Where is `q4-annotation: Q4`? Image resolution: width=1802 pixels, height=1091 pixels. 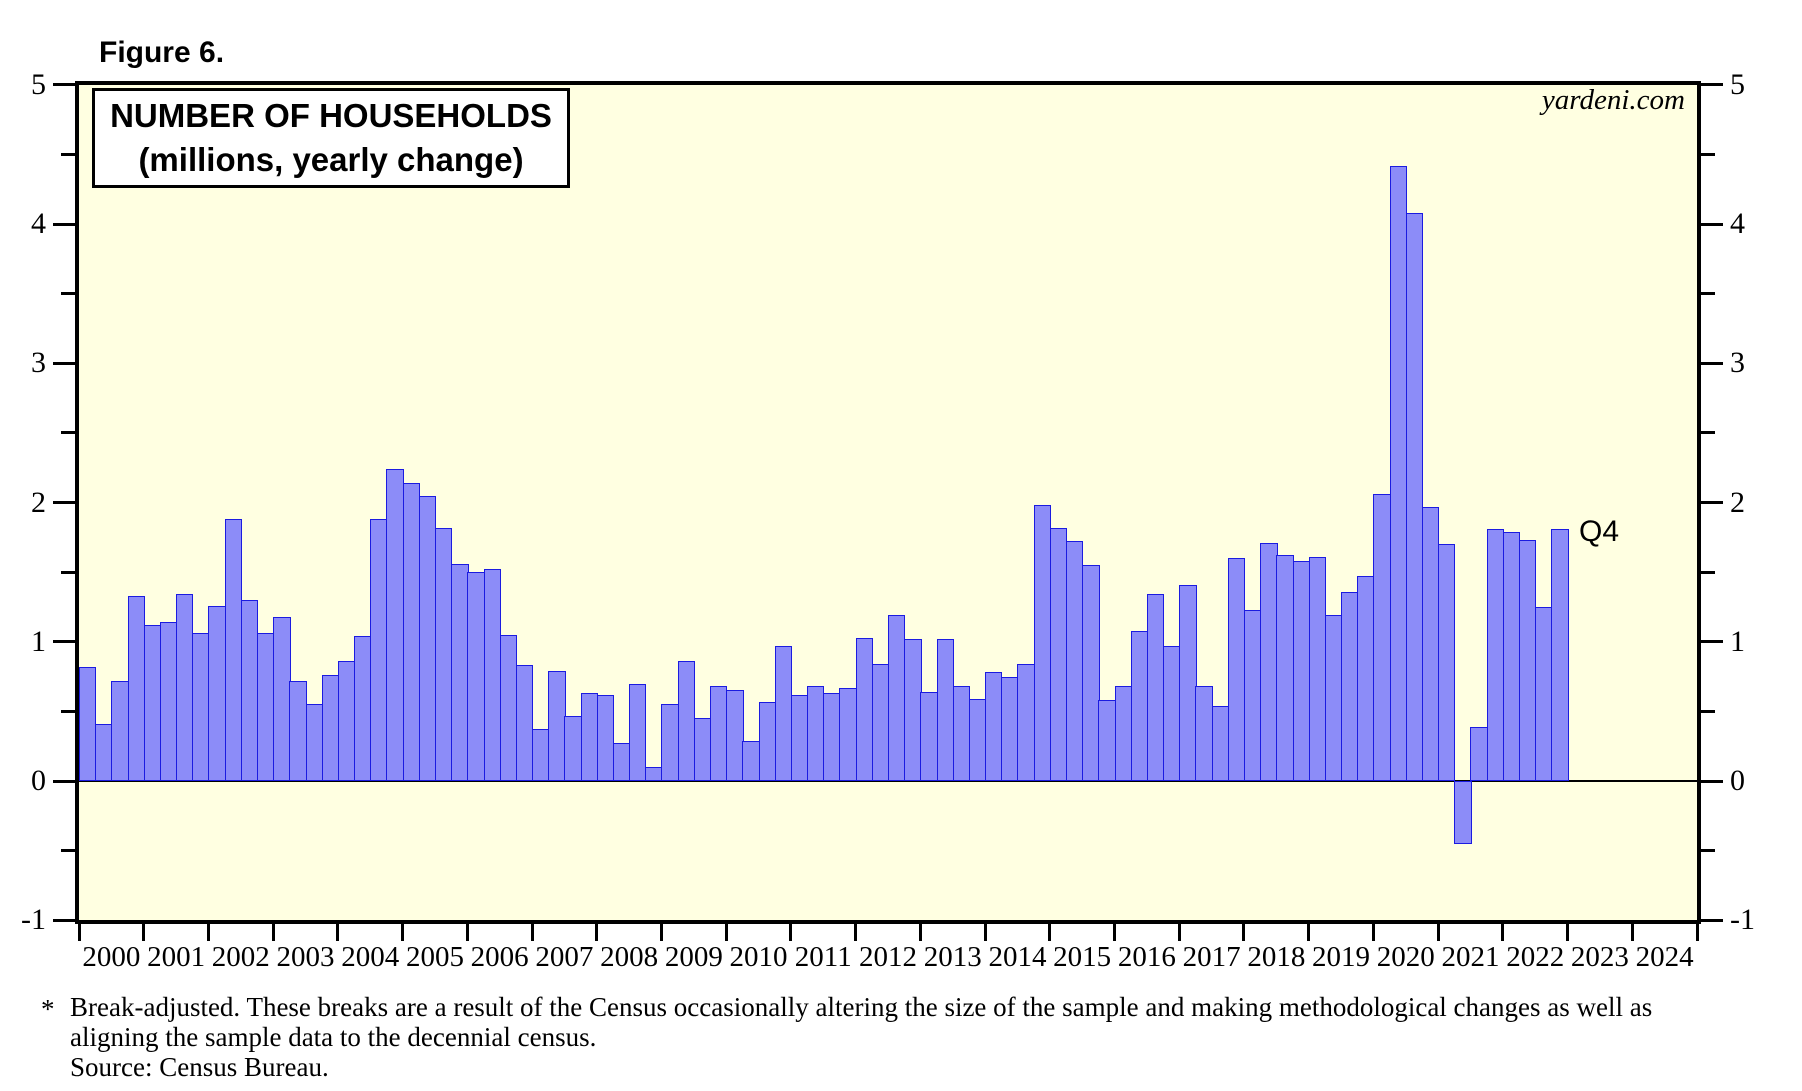
q4-annotation: Q4 is located at coordinates (1599, 531).